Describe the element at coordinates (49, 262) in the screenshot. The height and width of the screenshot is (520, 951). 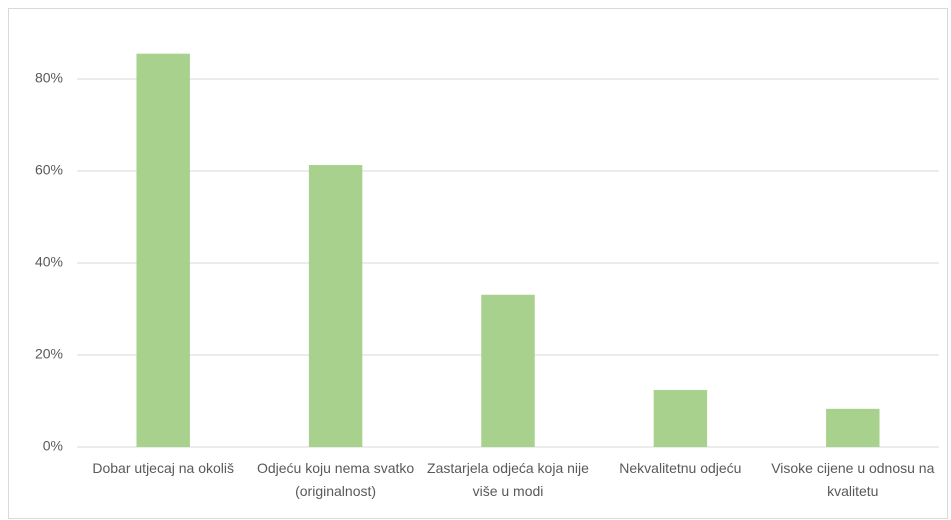
I see `y-tick-label: 40%` at that location.